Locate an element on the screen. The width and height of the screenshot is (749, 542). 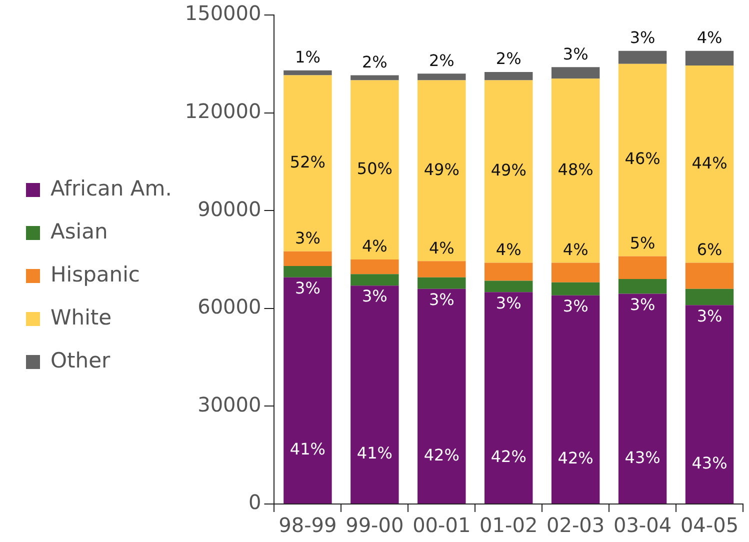
x-tick-label: 99-00 is located at coordinates (375, 525).